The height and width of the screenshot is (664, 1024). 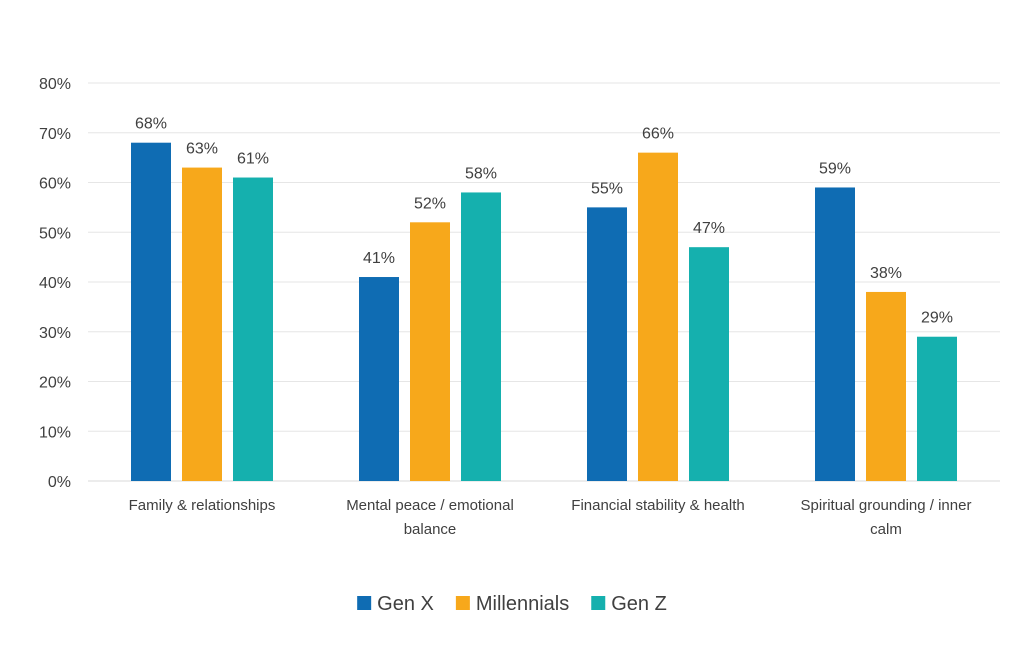 I want to click on data-label: 55%, so click(x=607, y=188).